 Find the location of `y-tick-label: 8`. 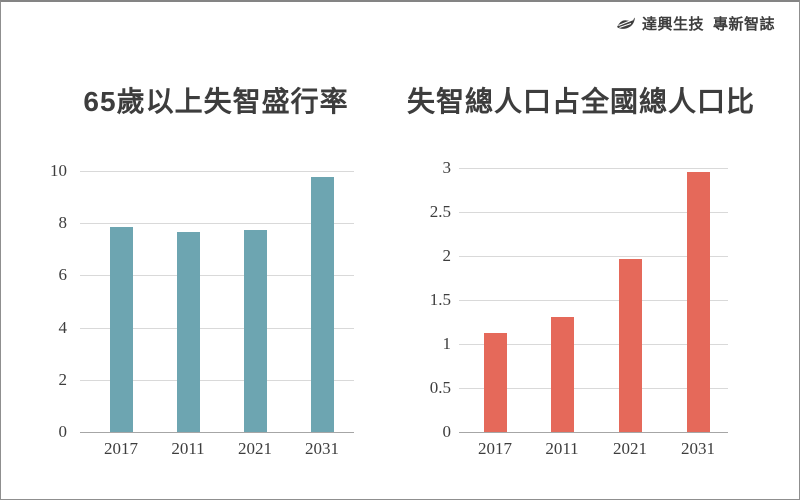

y-tick-label: 8 is located at coordinates (63, 222).